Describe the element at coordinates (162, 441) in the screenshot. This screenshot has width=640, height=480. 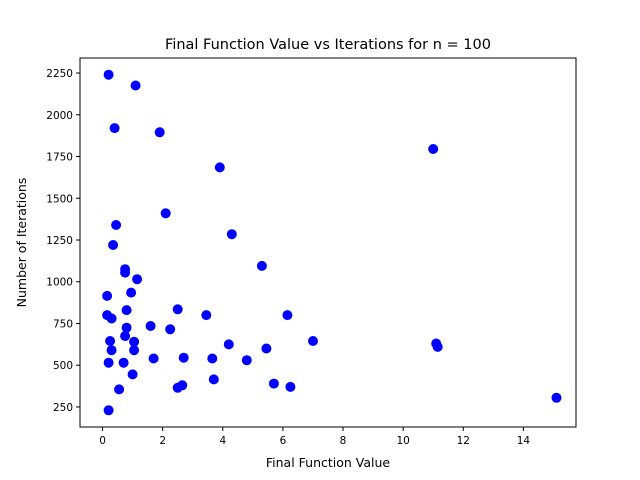
I see `x-tick-label: 2` at that location.